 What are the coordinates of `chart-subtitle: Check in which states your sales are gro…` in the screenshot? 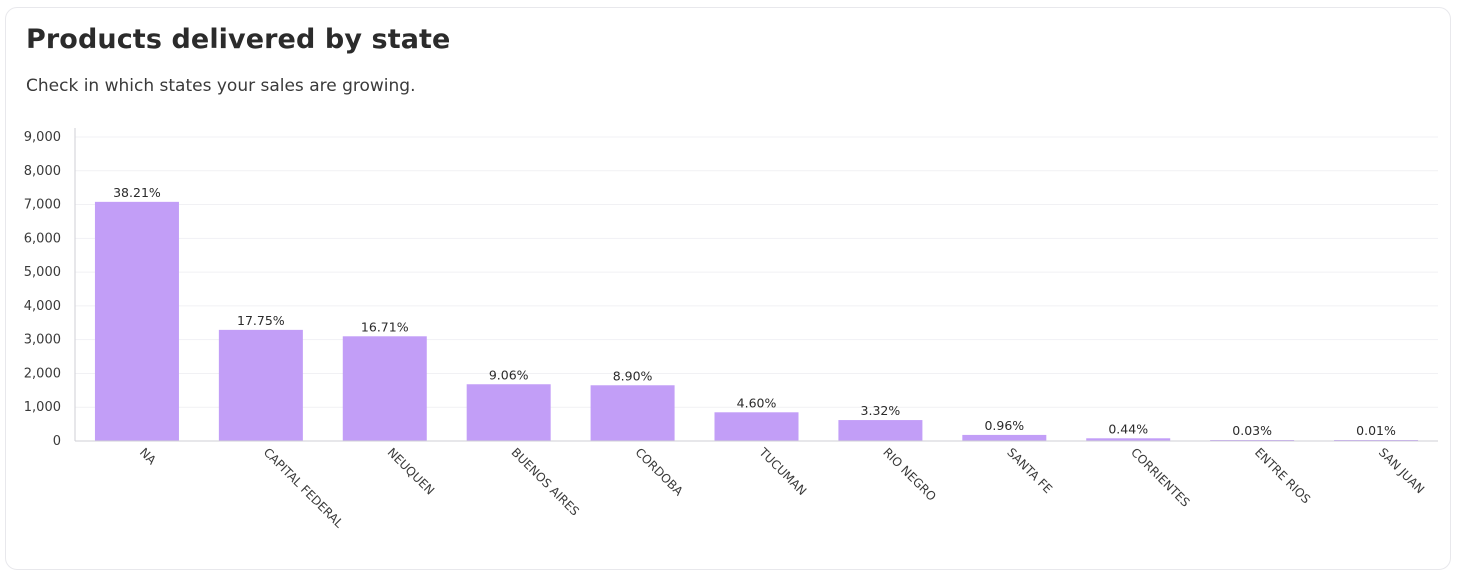 It's located at (221, 86).